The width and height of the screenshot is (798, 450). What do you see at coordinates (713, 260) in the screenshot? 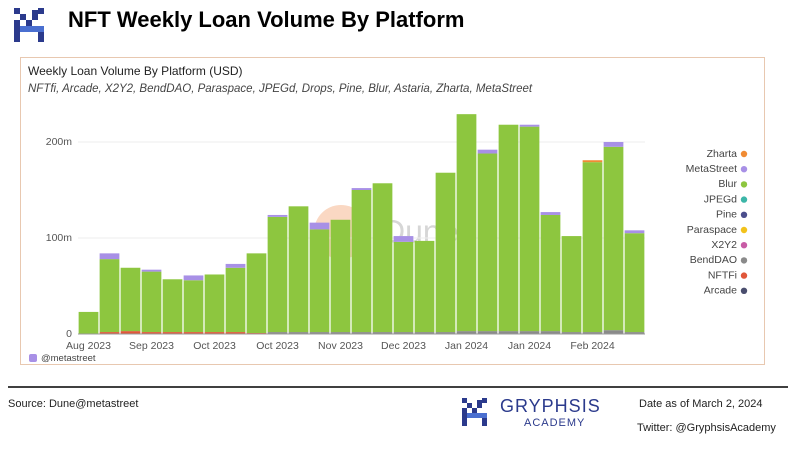
I see `legend-label: BendDAO` at bounding box center [713, 260].